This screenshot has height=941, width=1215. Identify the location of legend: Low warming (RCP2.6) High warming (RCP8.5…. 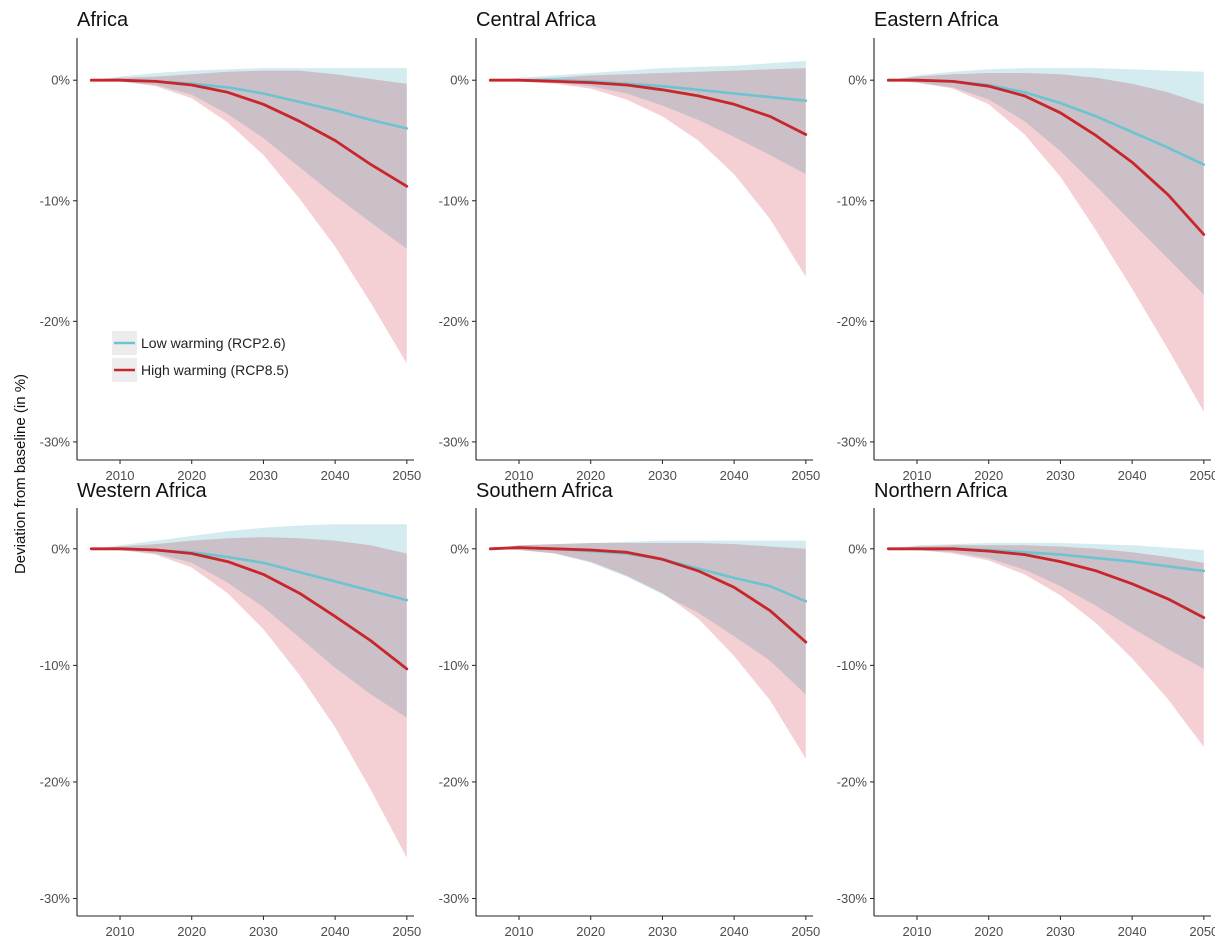
(200, 356).